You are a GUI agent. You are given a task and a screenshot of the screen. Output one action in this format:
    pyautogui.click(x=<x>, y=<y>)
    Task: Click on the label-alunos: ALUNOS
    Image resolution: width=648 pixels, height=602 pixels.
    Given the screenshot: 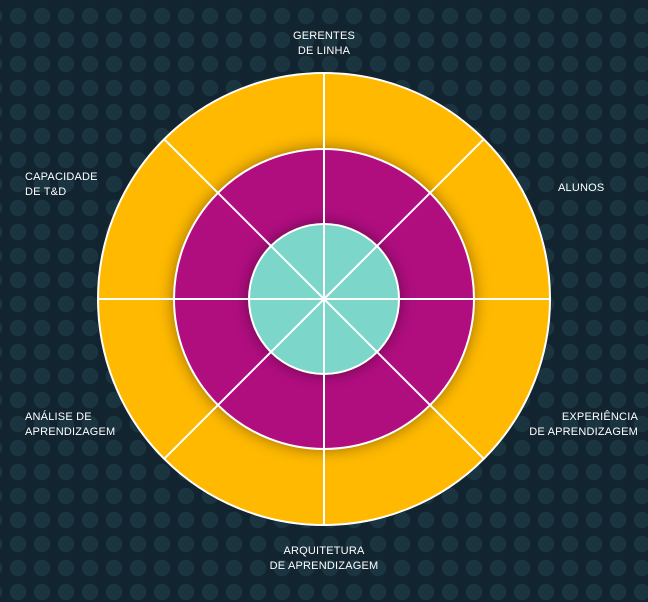 What is the action you would take?
    pyautogui.click(x=581, y=188)
    